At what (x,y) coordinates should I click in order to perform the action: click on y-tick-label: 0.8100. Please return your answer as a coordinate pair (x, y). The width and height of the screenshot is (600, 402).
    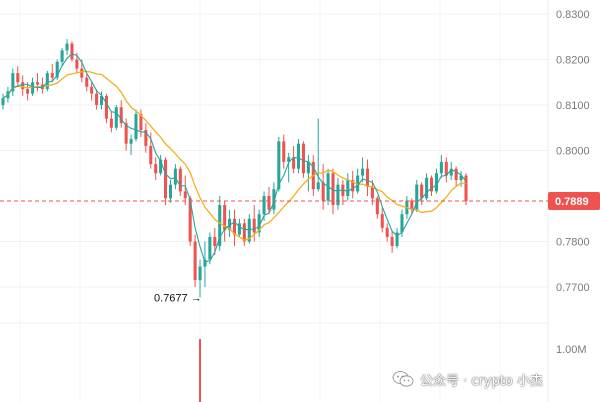
    Looking at the image, I should click on (573, 106).